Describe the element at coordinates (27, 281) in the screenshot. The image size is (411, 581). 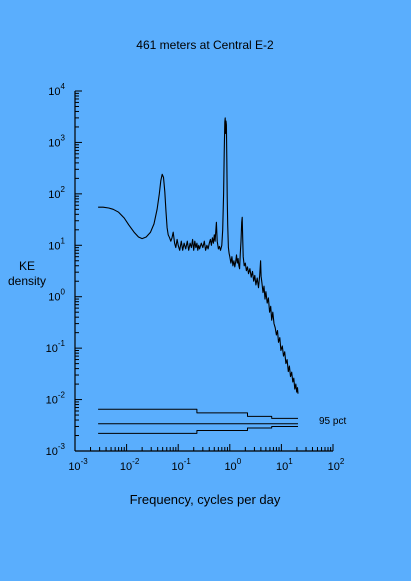
I see `y-axis-label-line-2: density` at that location.